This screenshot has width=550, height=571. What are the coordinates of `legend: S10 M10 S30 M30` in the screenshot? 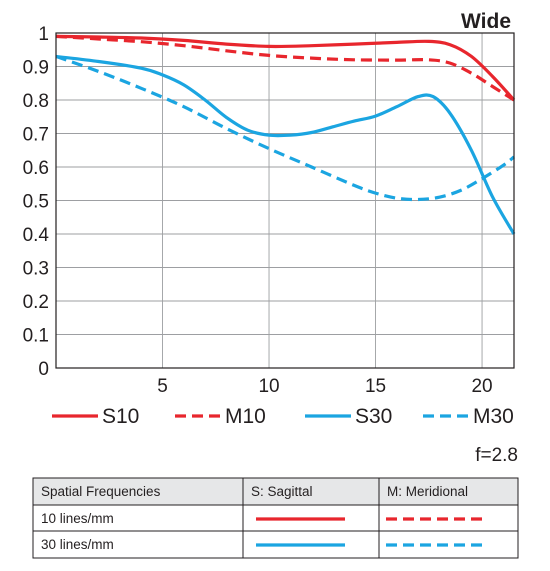 It's located at (283, 416).